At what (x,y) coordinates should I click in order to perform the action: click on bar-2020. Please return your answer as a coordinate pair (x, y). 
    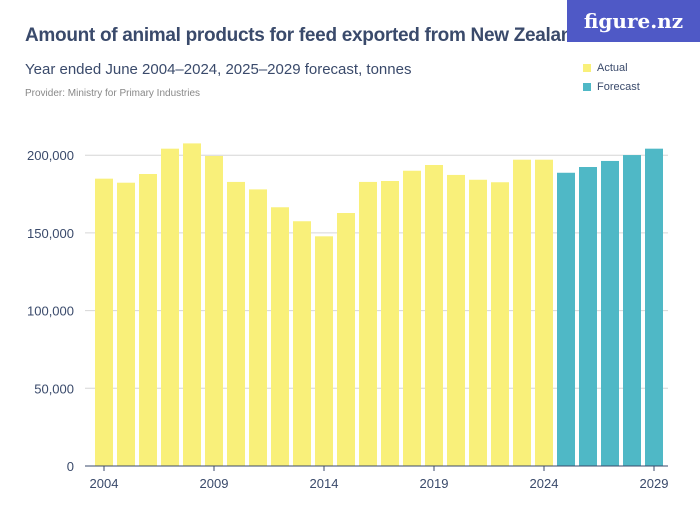
    Looking at the image, I should click on (456, 320).